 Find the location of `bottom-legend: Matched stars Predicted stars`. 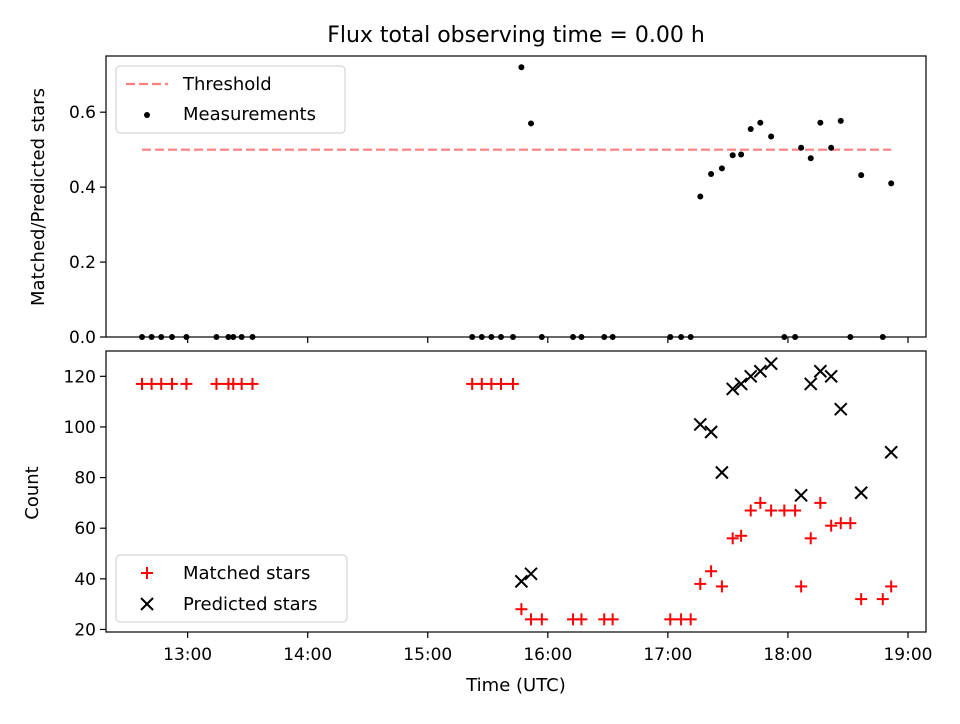

bottom-legend: Matched stars Predicted stars is located at coordinates (231, 588).